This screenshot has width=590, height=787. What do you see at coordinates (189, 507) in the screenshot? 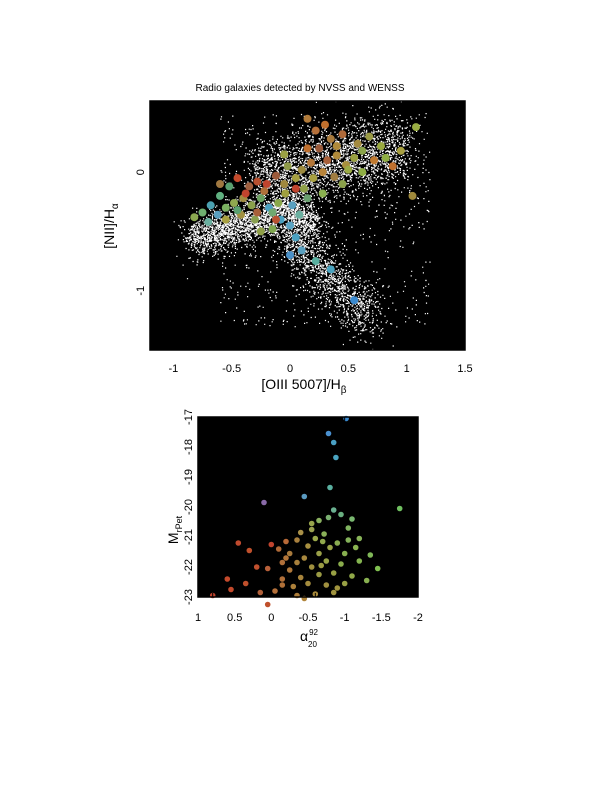
I see `bottom-y-tick-labels: -23 -22 -21 -20 -19 -18 -17` at bounding box center [189, 507].